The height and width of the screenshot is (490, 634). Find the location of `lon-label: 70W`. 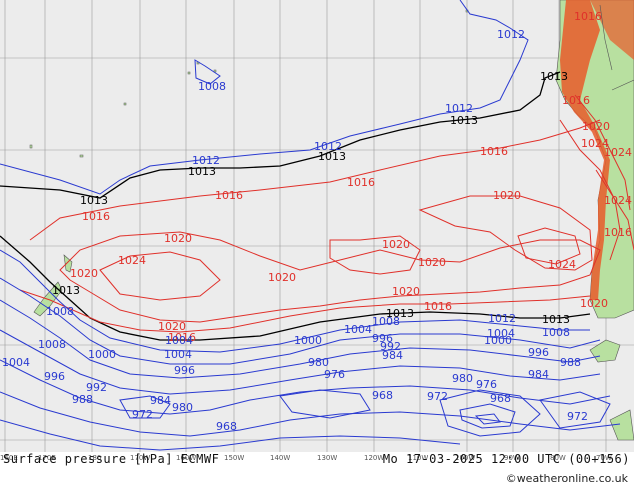

lon-label: 70W is located at coordinates (604, 458).